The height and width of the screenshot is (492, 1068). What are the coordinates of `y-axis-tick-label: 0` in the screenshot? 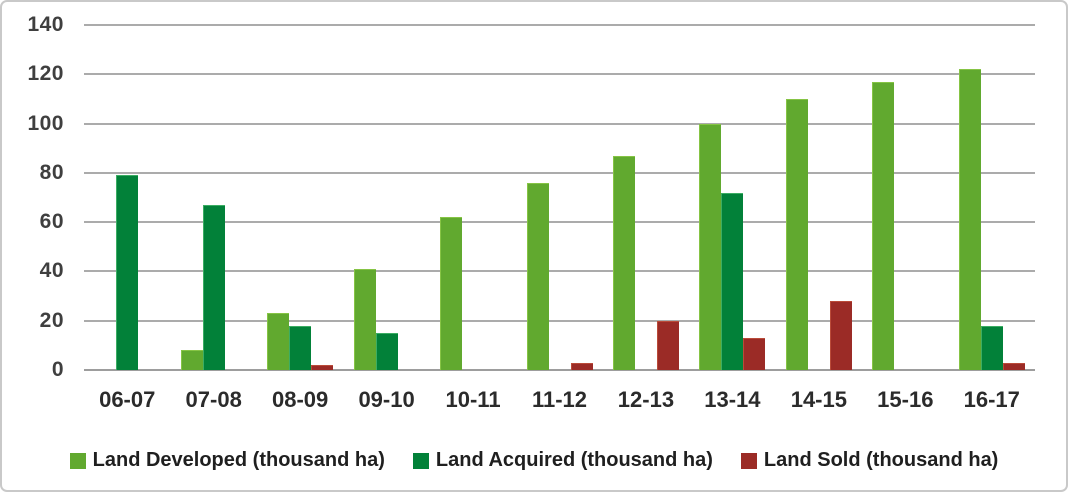 It's located at (57, 369).